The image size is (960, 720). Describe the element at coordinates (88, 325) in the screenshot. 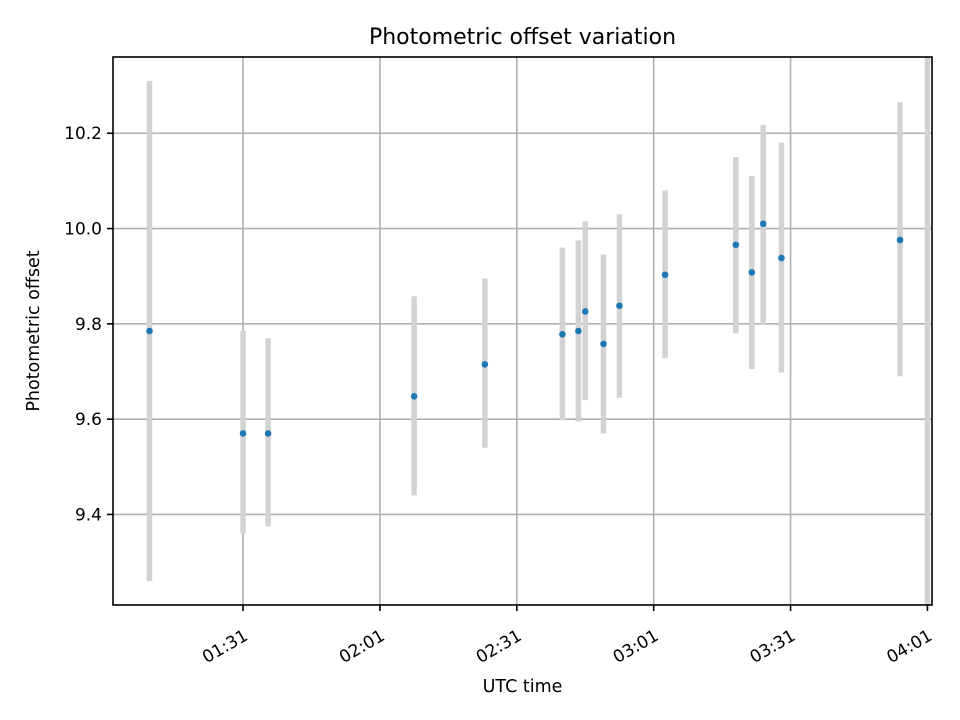

I see `y-tick-label: 9.8` at that location.